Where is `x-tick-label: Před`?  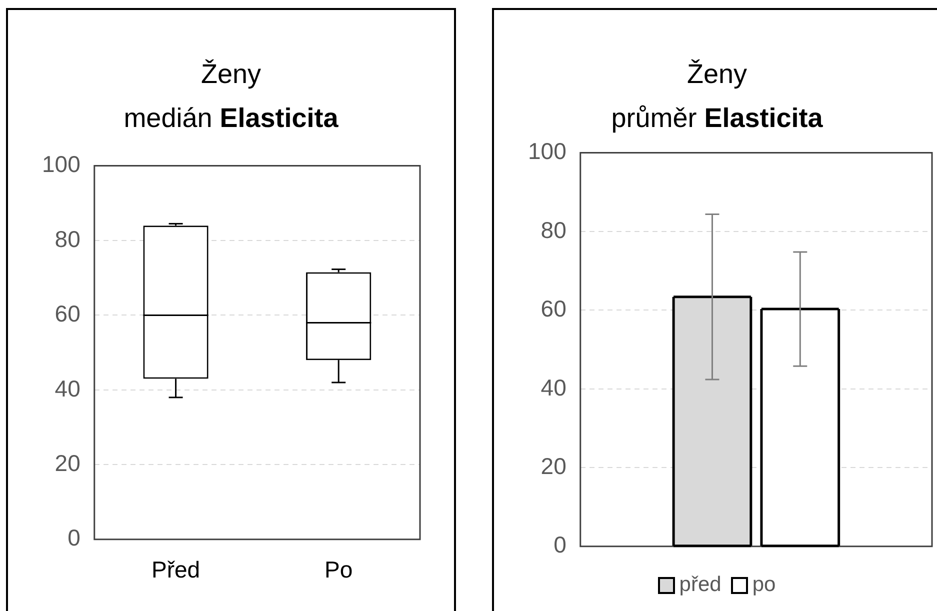
x-tick-label: Před is located at coordinates (175, 569).